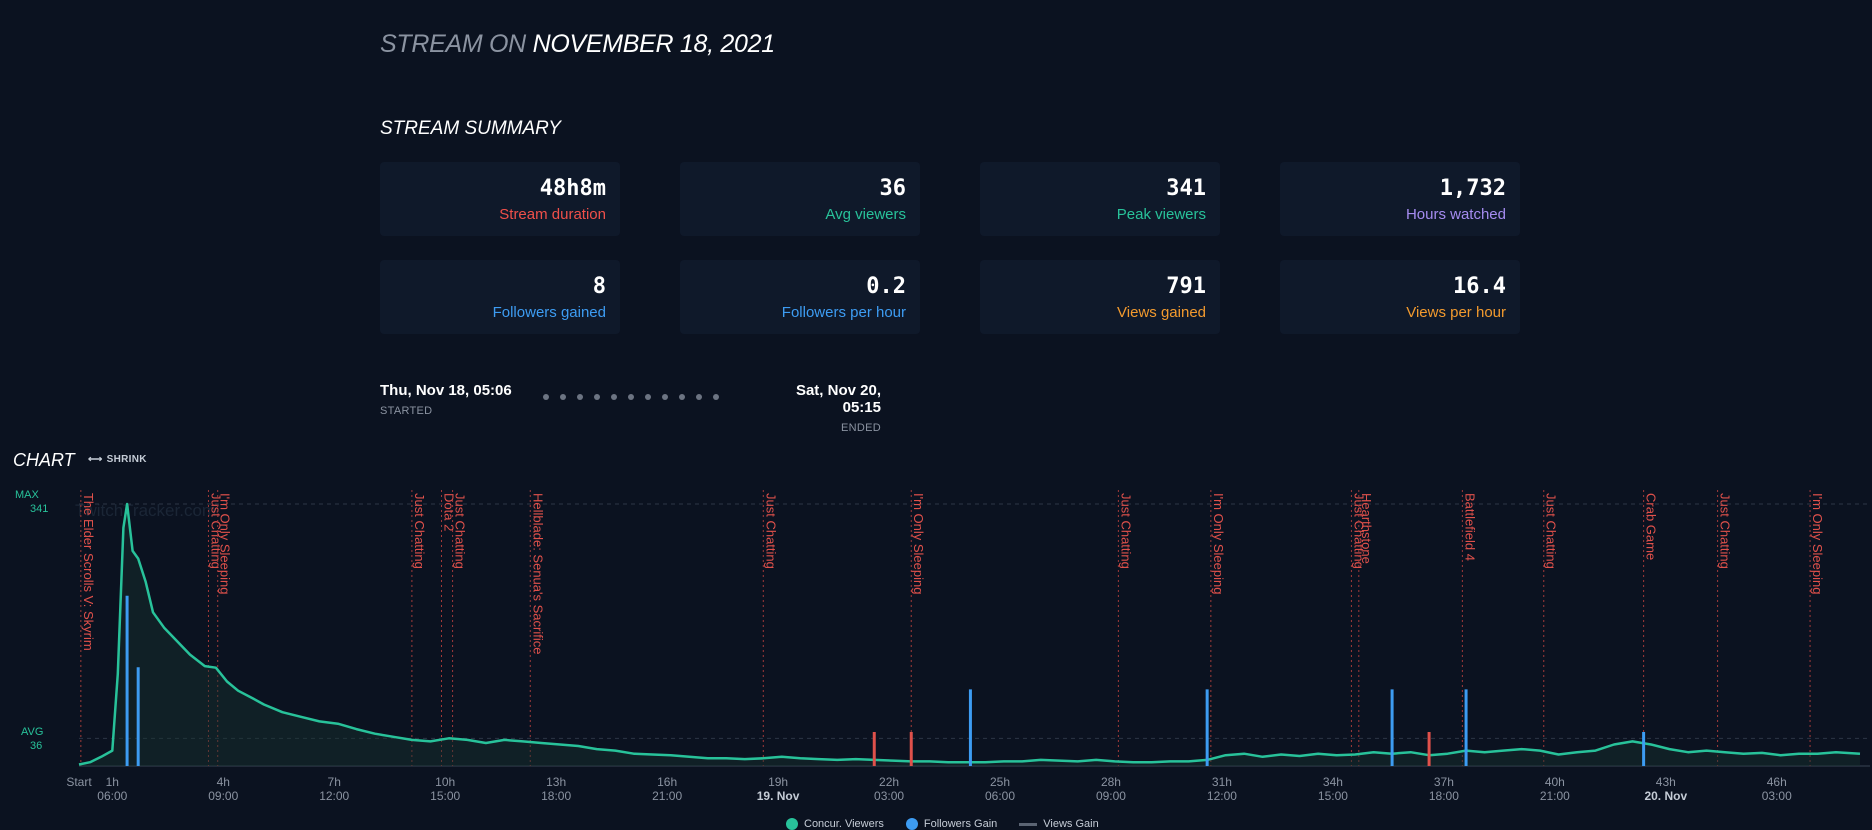 The height and width of the screenshot is (830, 1872). I want to click on x-tick-label: 22h, so click(889, 782).